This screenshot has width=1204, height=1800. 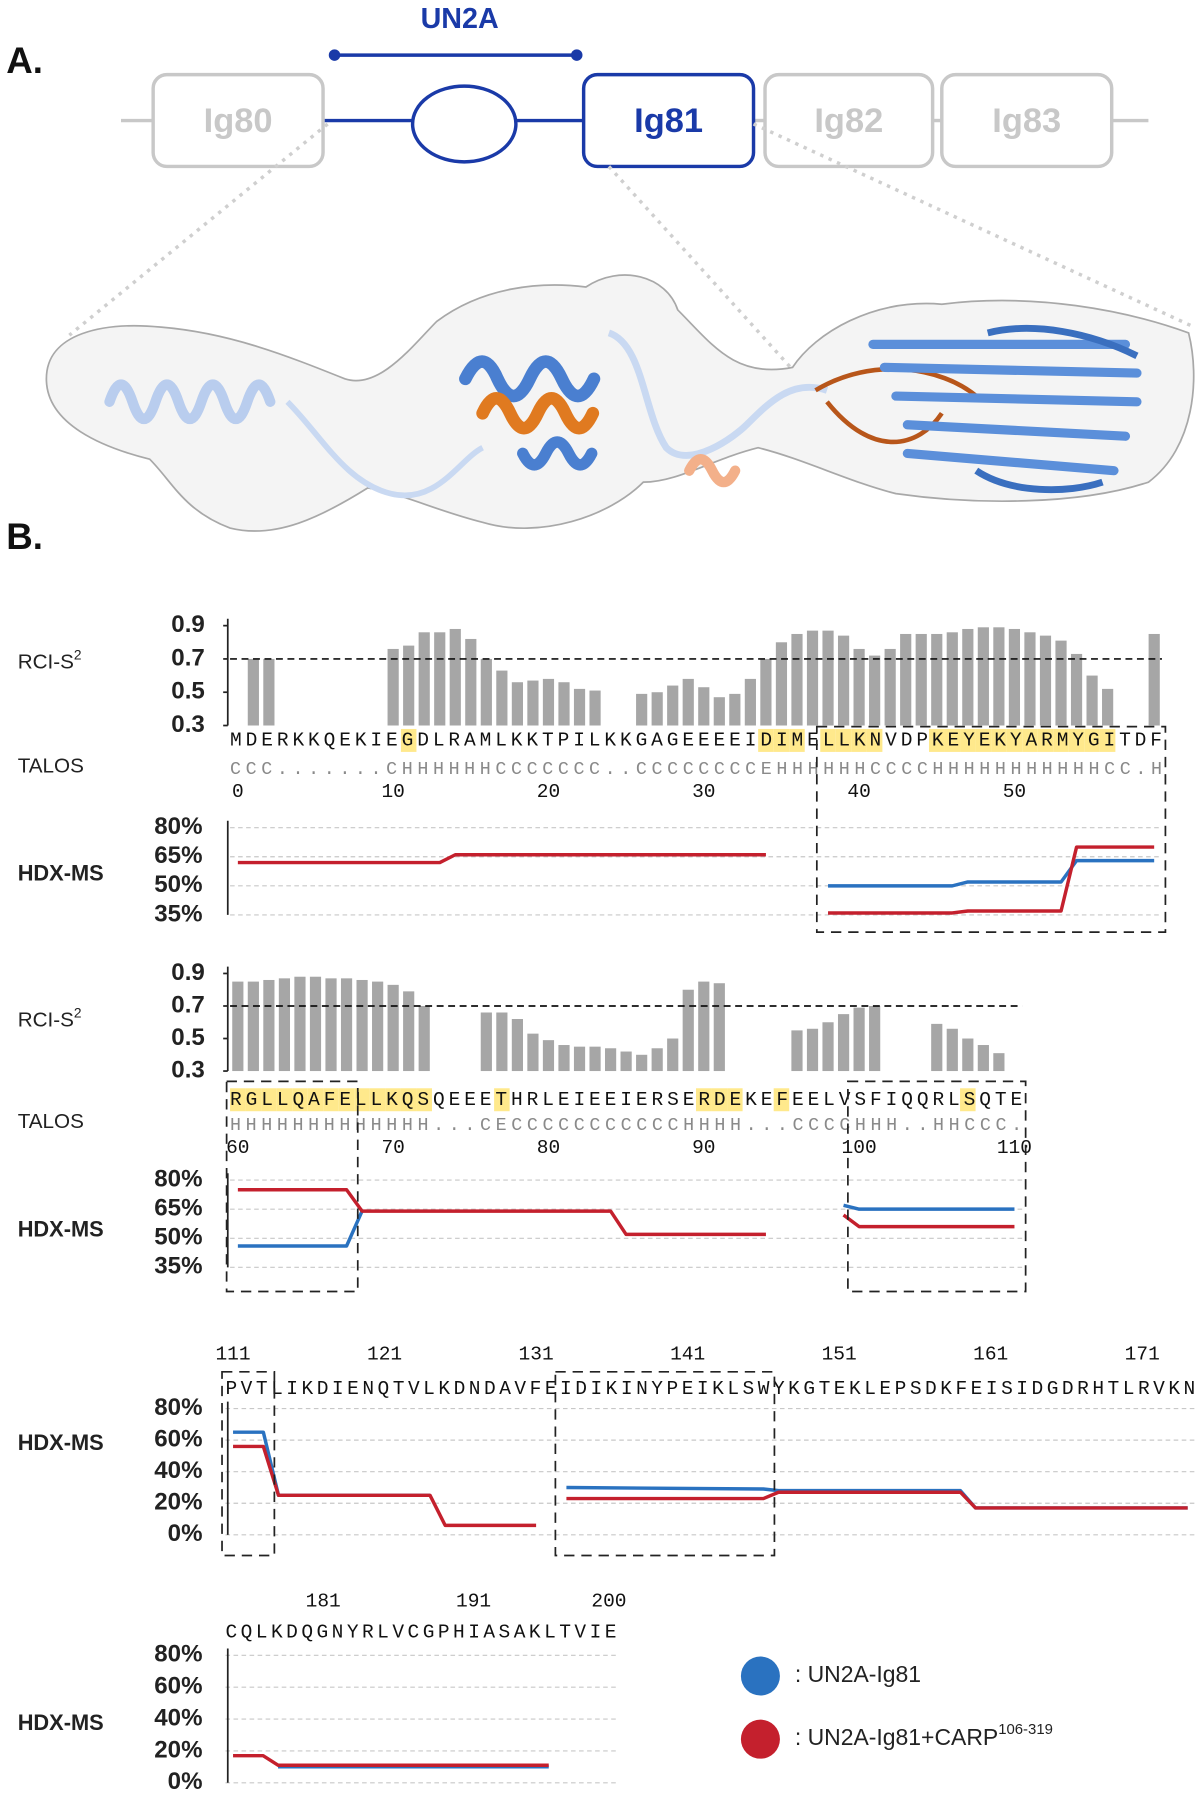 What do you see at coordinates (188, 1037) in the screenshot?
I see `y-tick-label: 0.5` at bounding box center [188, 1037].